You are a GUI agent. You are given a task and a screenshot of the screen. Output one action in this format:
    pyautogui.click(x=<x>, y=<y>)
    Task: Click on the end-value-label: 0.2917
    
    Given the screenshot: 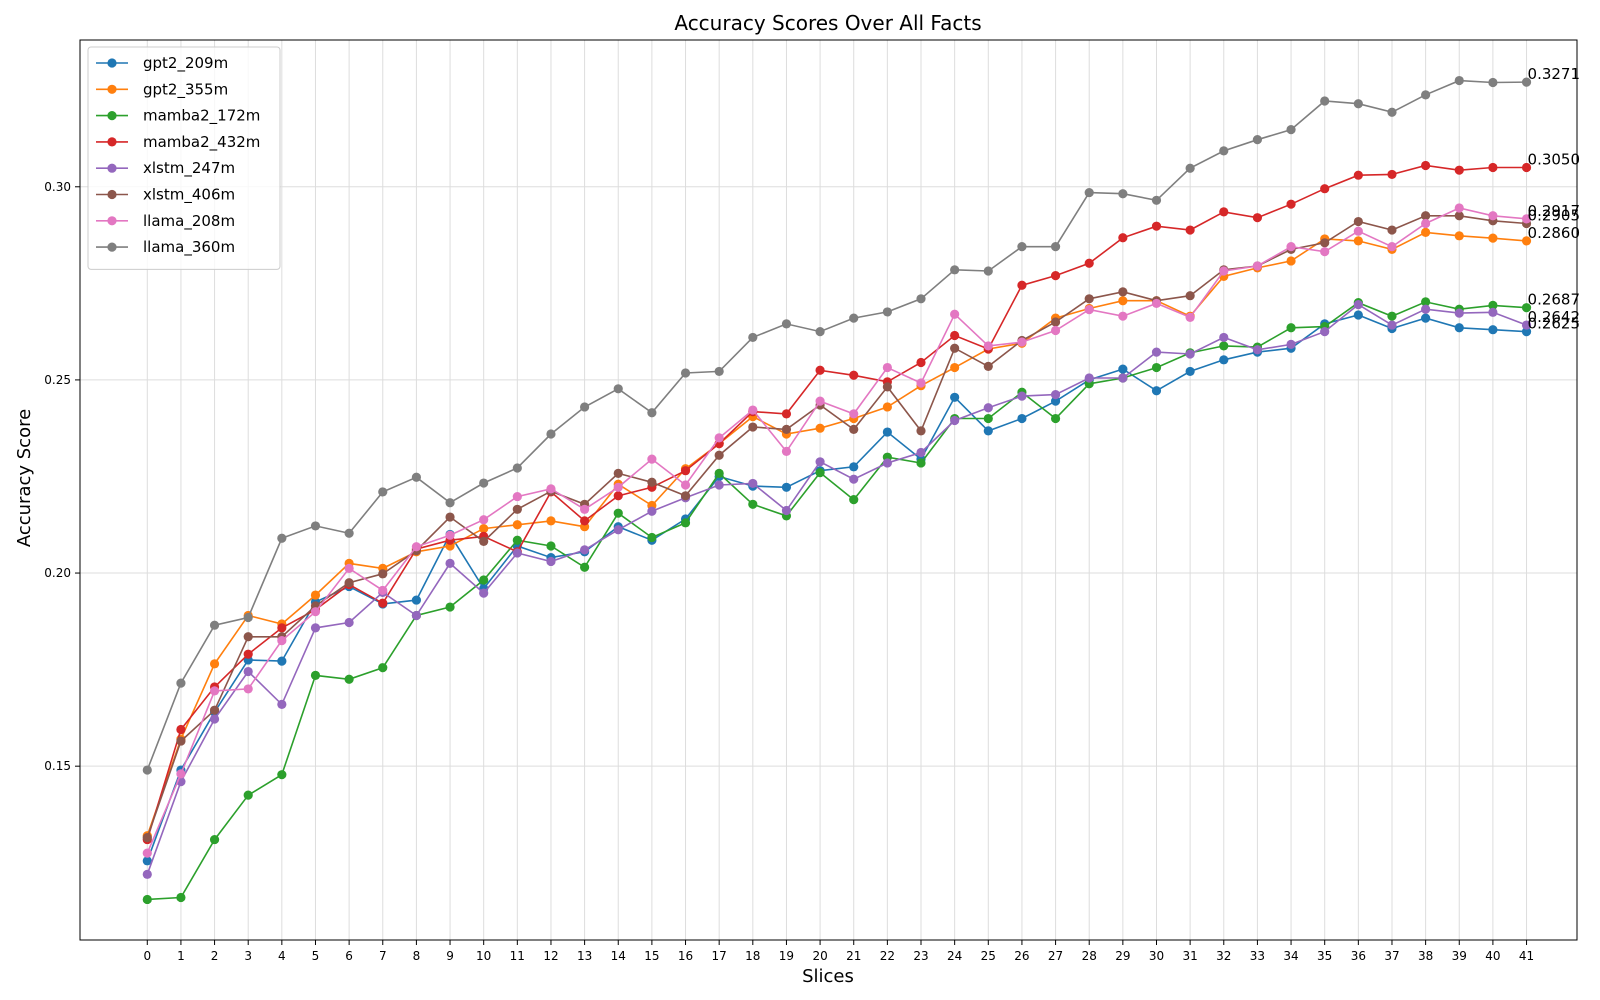 What is the action you would take?
    pyautogui.click(x=1554, y=211)
    